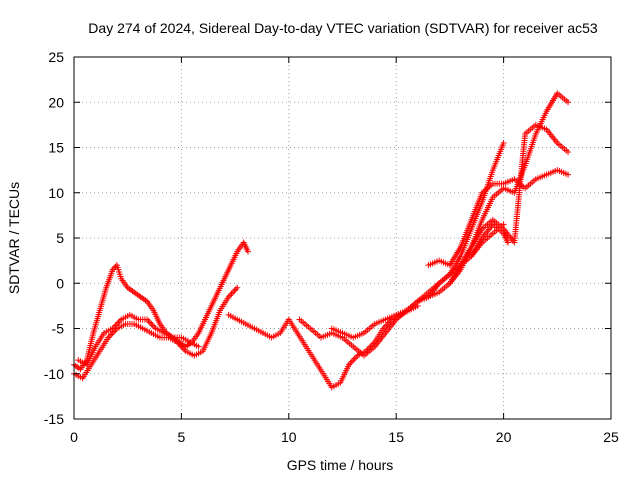  What do you see at coordinates (56, 148) in the screenshot?
I see `y-tick-label: 15` at bounding box center [56, 148].